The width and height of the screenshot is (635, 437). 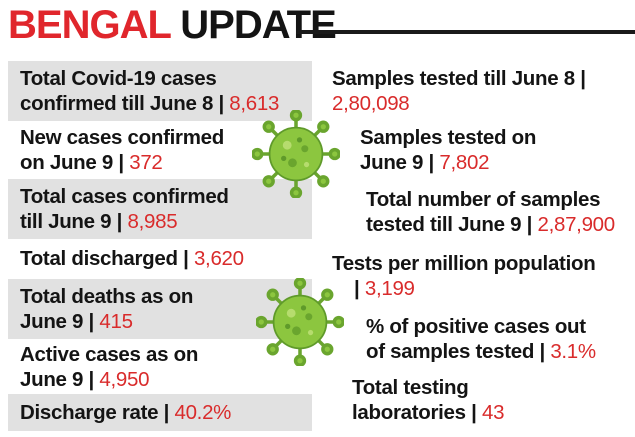 What do you see at coordinates (118, 78) in the screenshot?
I see `stat-label: Total Covid-19 cases` at bounding box center [118, 78].